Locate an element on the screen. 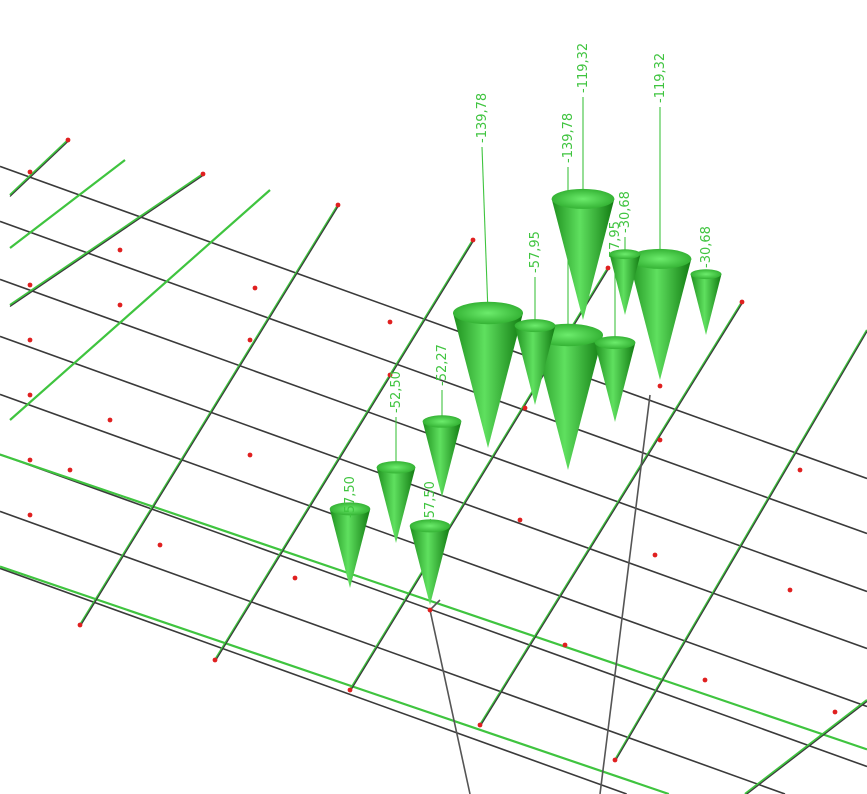  load-value-label: -57,95 is located at coordinates (535, 252).